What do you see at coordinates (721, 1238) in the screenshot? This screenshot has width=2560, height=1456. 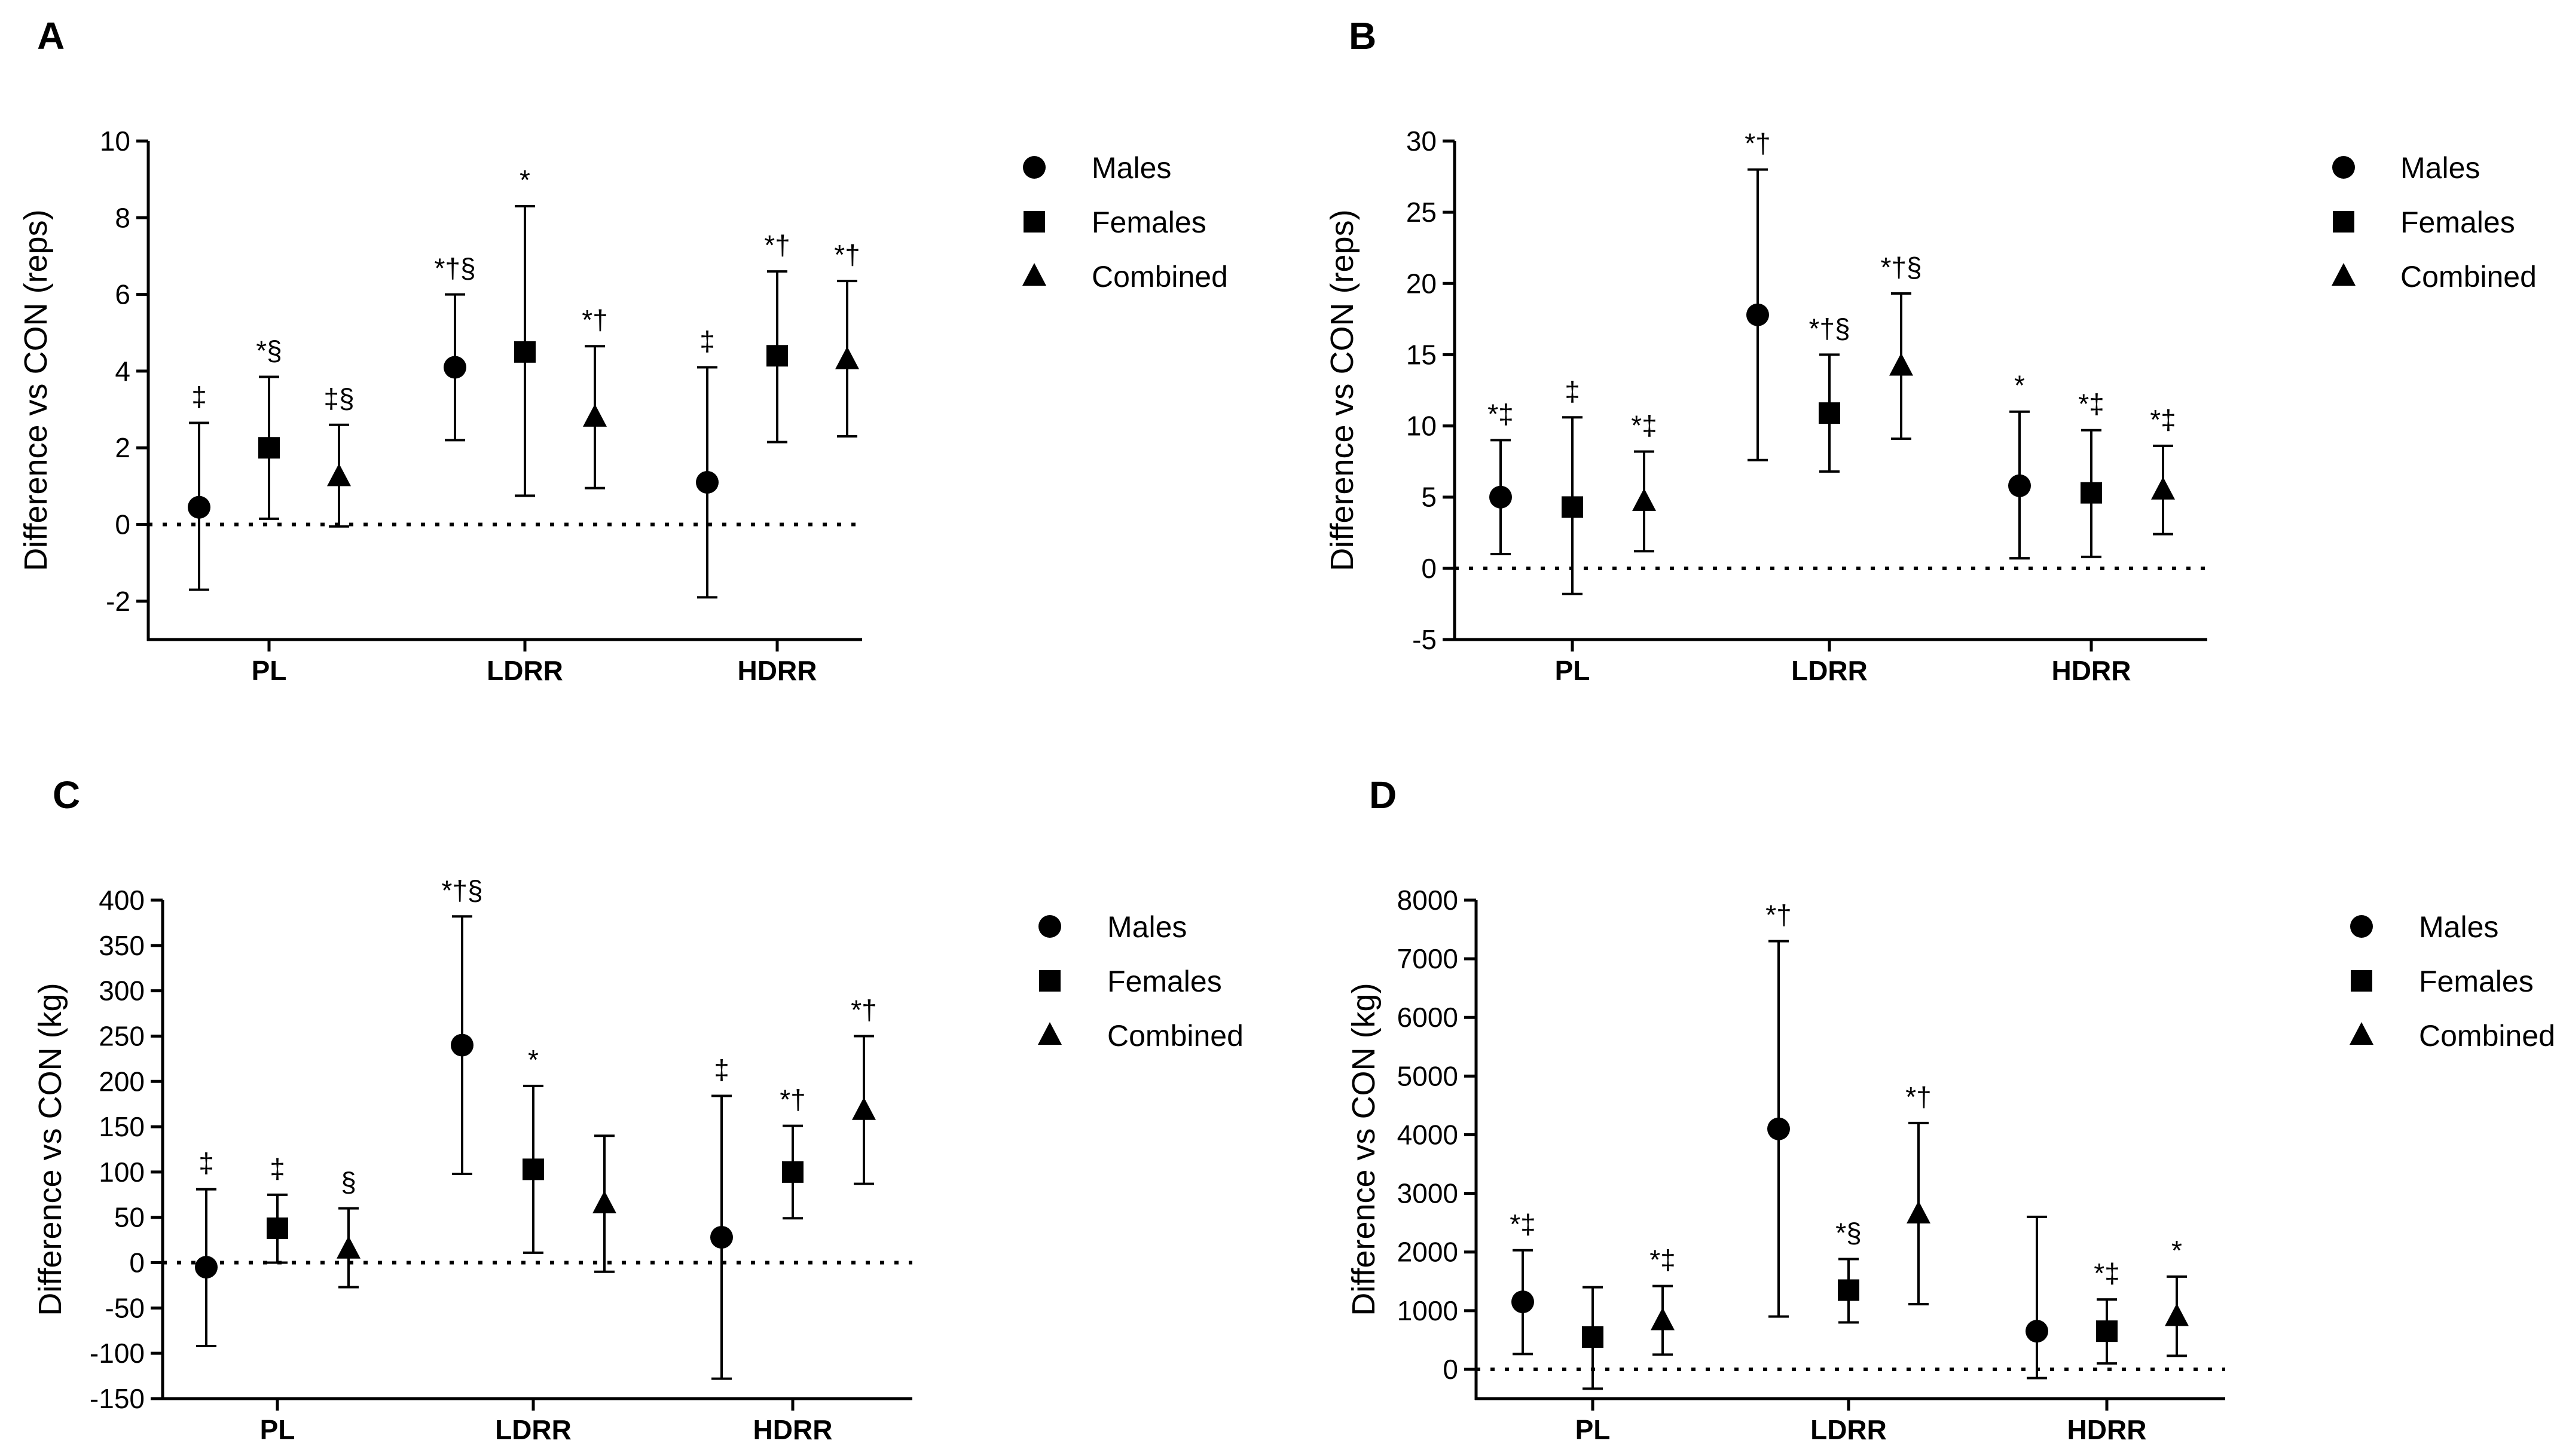 I see `point-males-hdrr` at bounding box center [721, 1238].